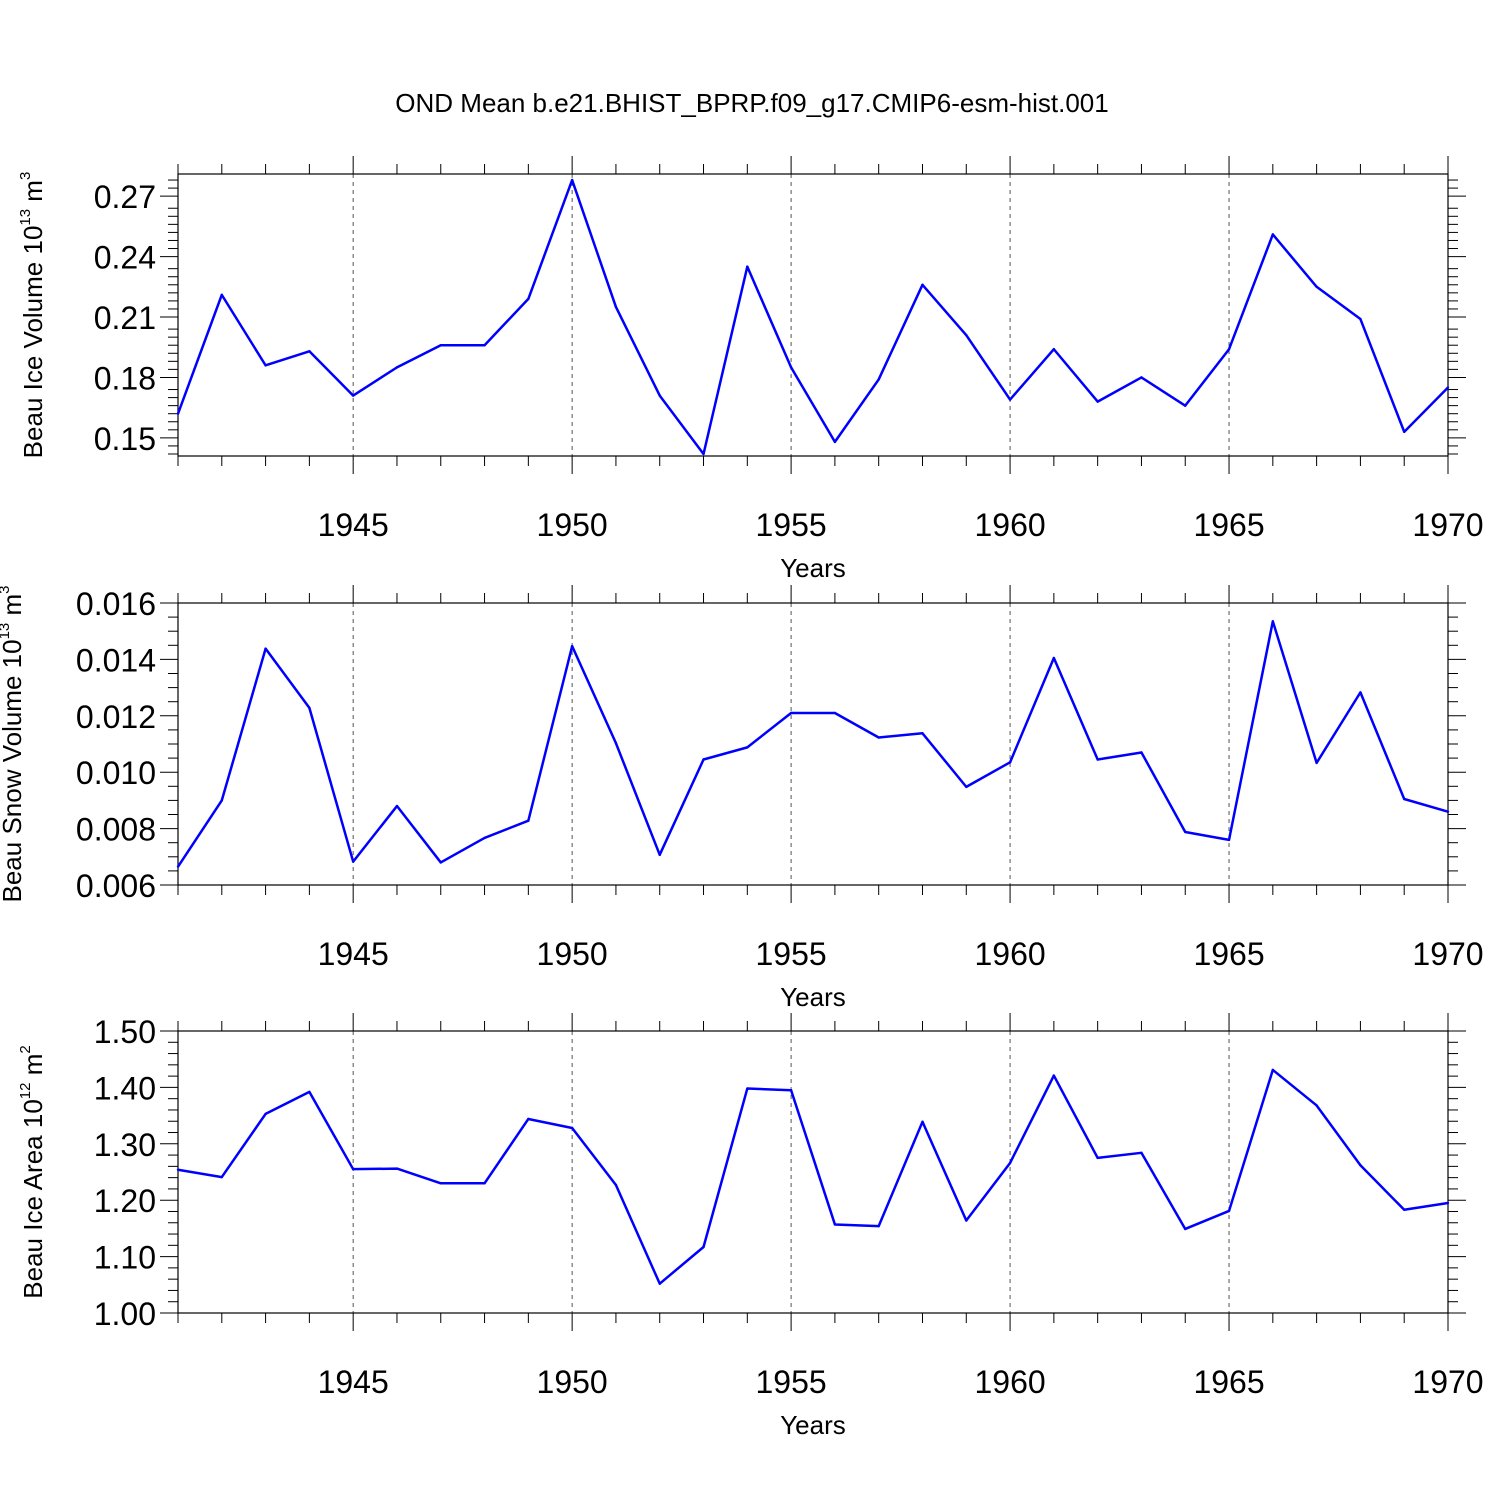  Describe the element at coordinates (125, 378) in the screenshot. I see `y-tick-label: 0.18` at that location.